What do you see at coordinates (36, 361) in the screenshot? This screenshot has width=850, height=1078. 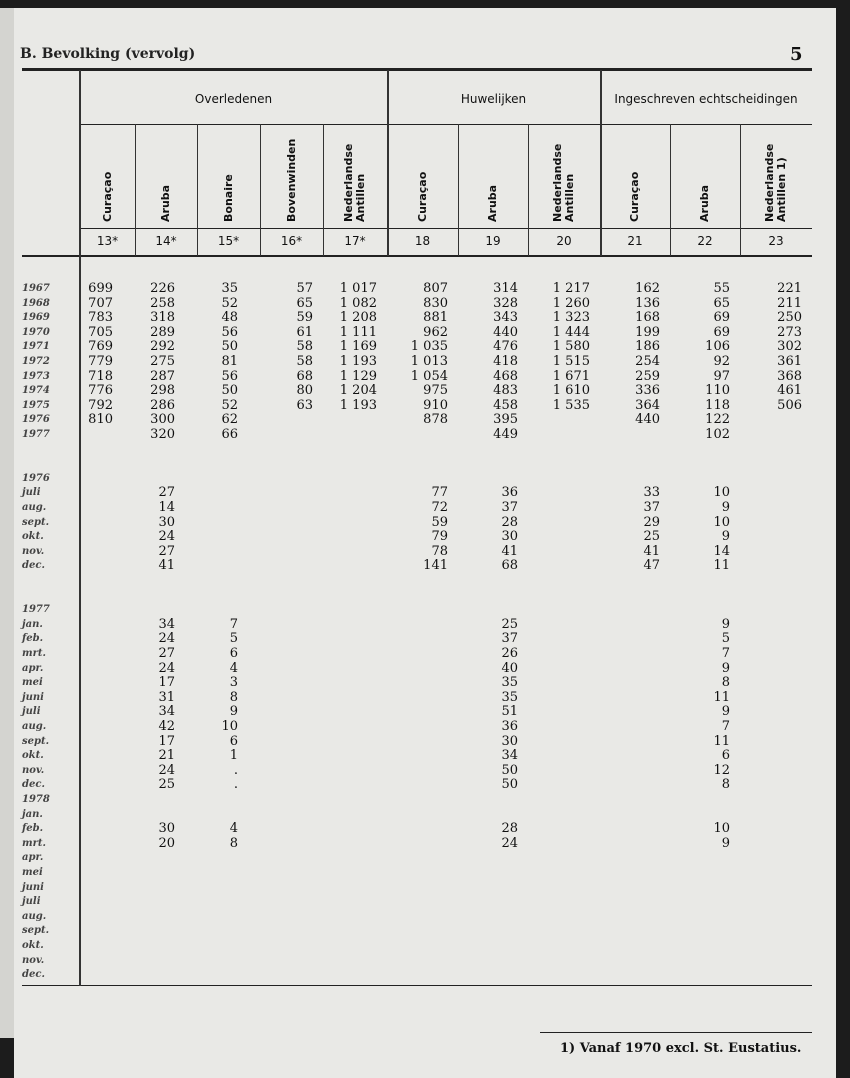 I see `row-label: 1972` at bounding box center [36, 361].